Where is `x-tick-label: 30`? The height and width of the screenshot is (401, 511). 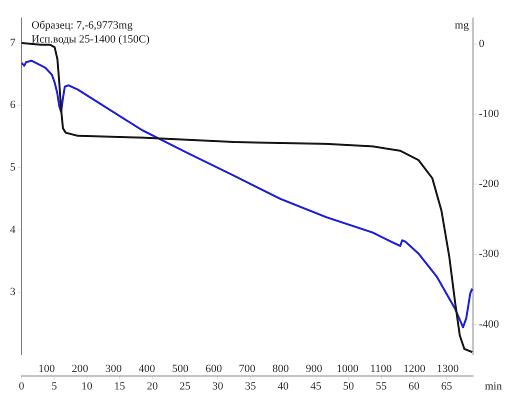 x-tick-label: 30 is located at coordinates (218, 386).